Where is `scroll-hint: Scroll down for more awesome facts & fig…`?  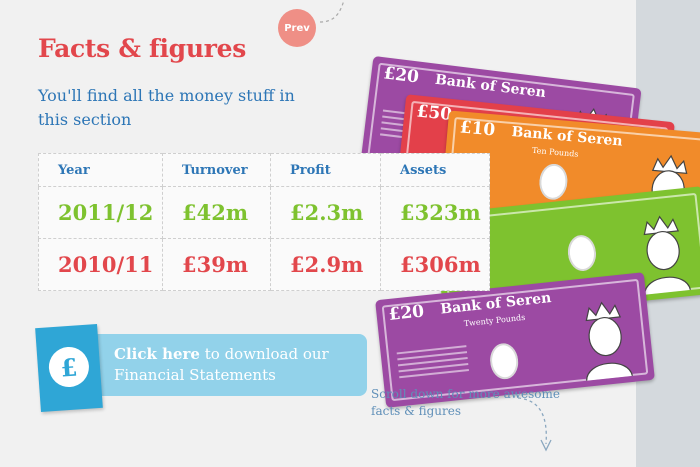 scroll-hint: Scroll down for more awesome facts & fig… is located at coordinates (465, 402).